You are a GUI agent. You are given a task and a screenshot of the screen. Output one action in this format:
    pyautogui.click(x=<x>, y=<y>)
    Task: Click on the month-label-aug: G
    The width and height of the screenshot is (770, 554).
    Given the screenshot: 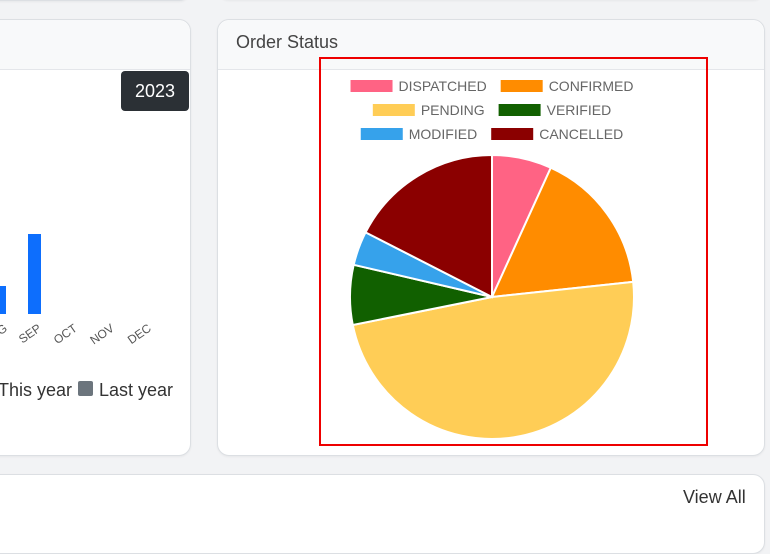 What is the action you would take?
    pyautogui.click(x=5, y=329)
    